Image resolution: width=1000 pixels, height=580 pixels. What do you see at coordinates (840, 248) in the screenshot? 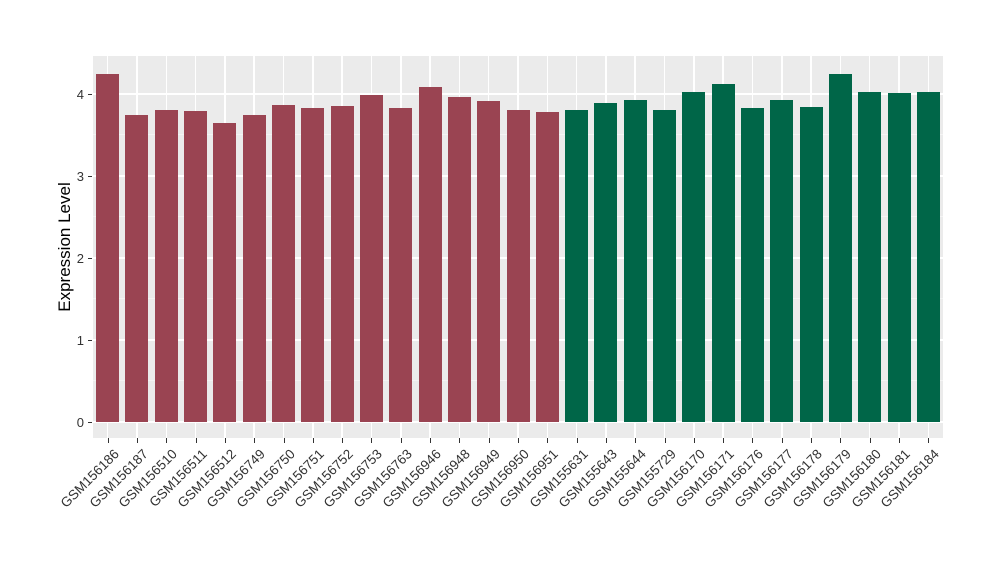
I see `bar-GSM156179` at bounding box center [840, 248].